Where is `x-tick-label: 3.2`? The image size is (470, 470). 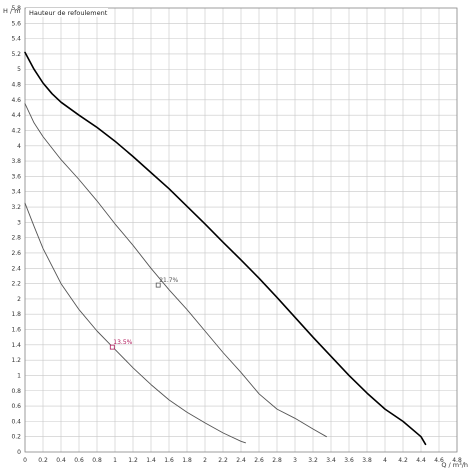 x-tick-label: 3.2 is located at coordinates (313, 460).